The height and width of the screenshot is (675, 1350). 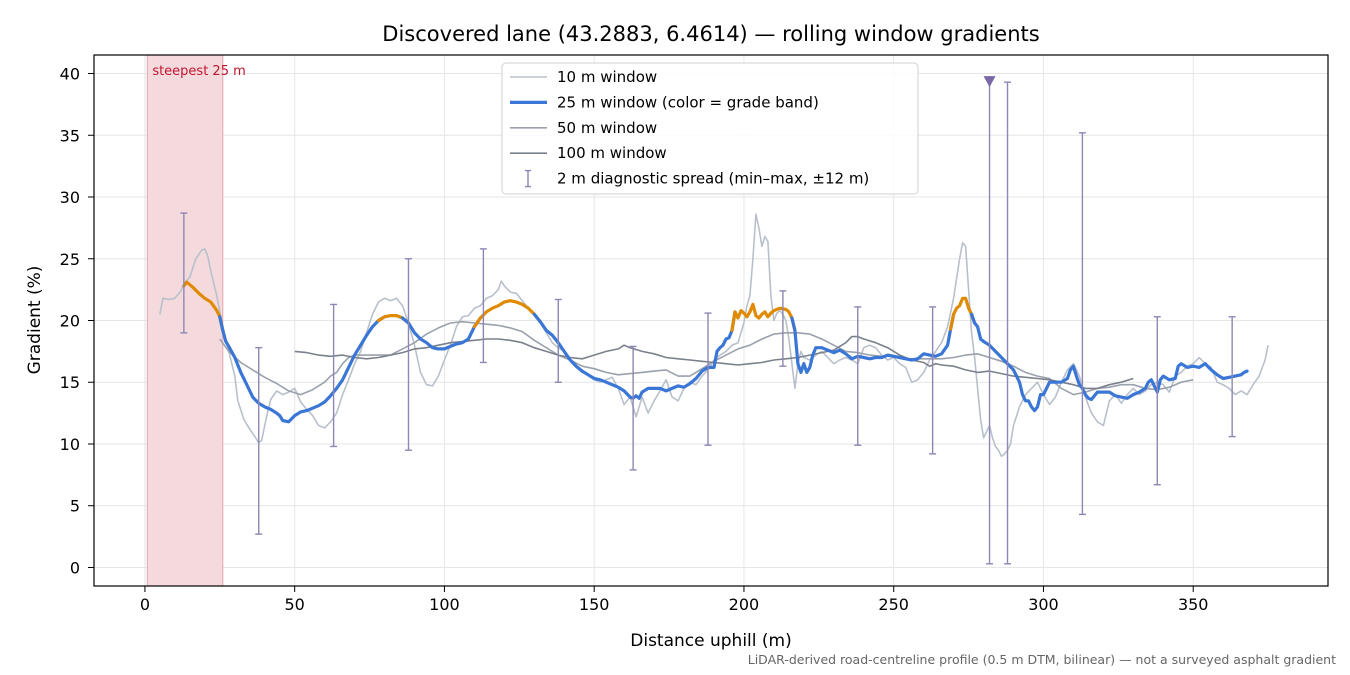 I want to click on legend-label: 100 m window, so click(x=612, y=153).